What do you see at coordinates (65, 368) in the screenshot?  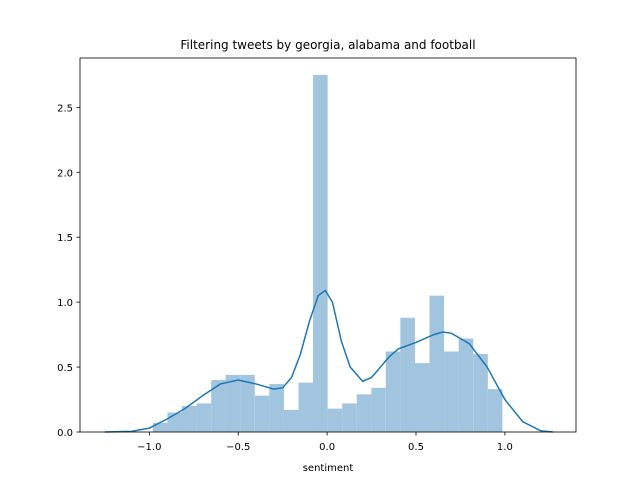 I see `y-tick-label: 0.5` at bounding box center [65, 368].